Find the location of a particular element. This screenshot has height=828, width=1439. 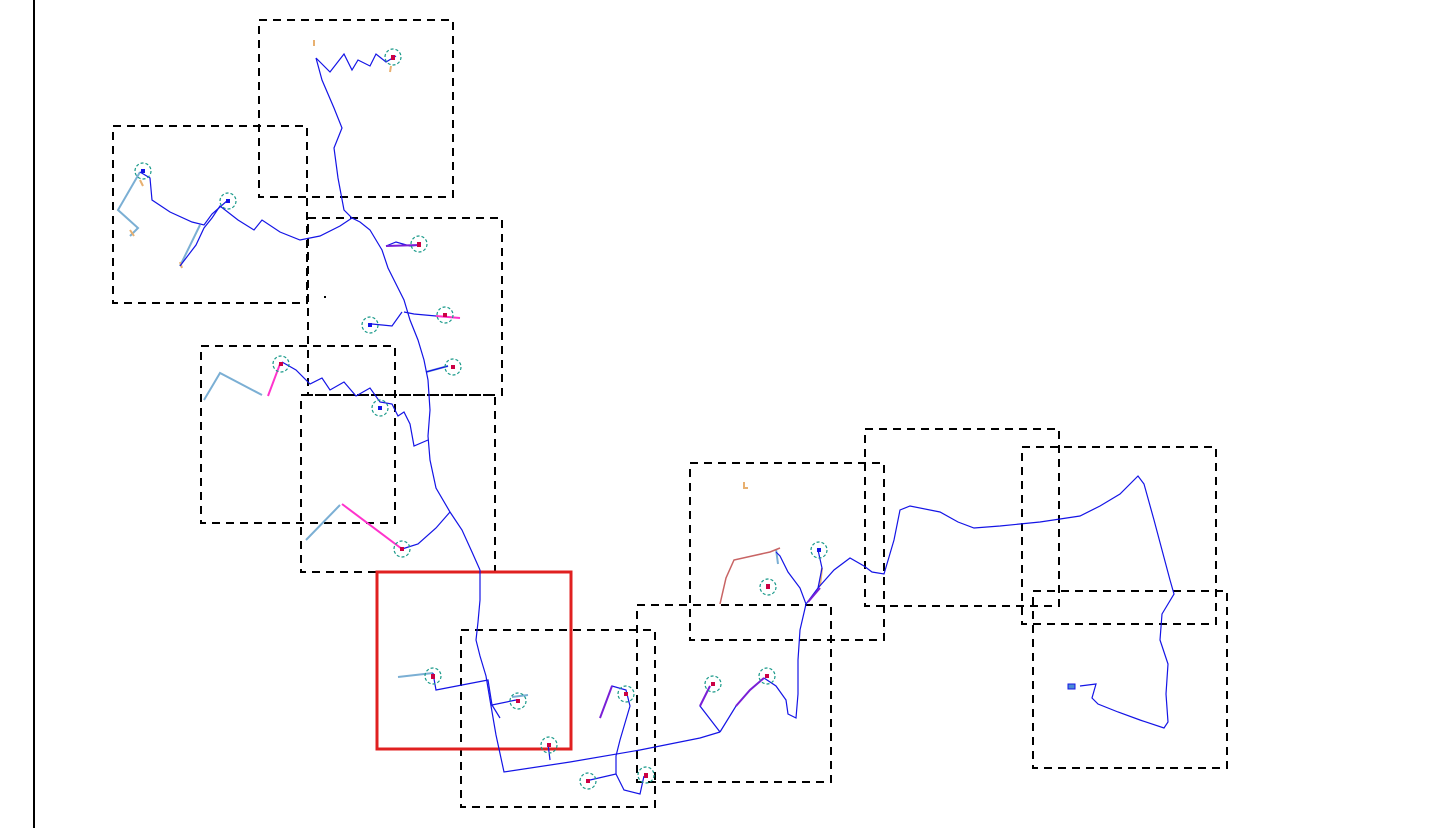

selected-tile-frame is located at coordinates (474, 660).